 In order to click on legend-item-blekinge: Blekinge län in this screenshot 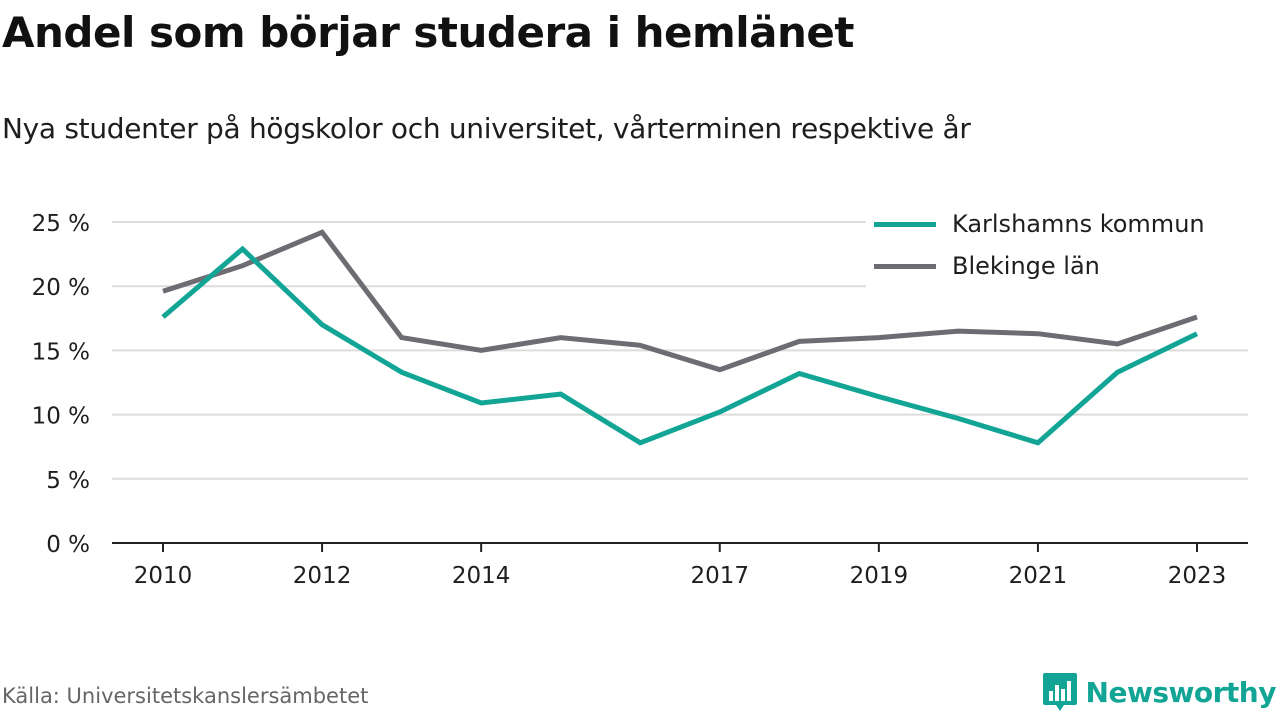, I will do `click(987, 266)`.